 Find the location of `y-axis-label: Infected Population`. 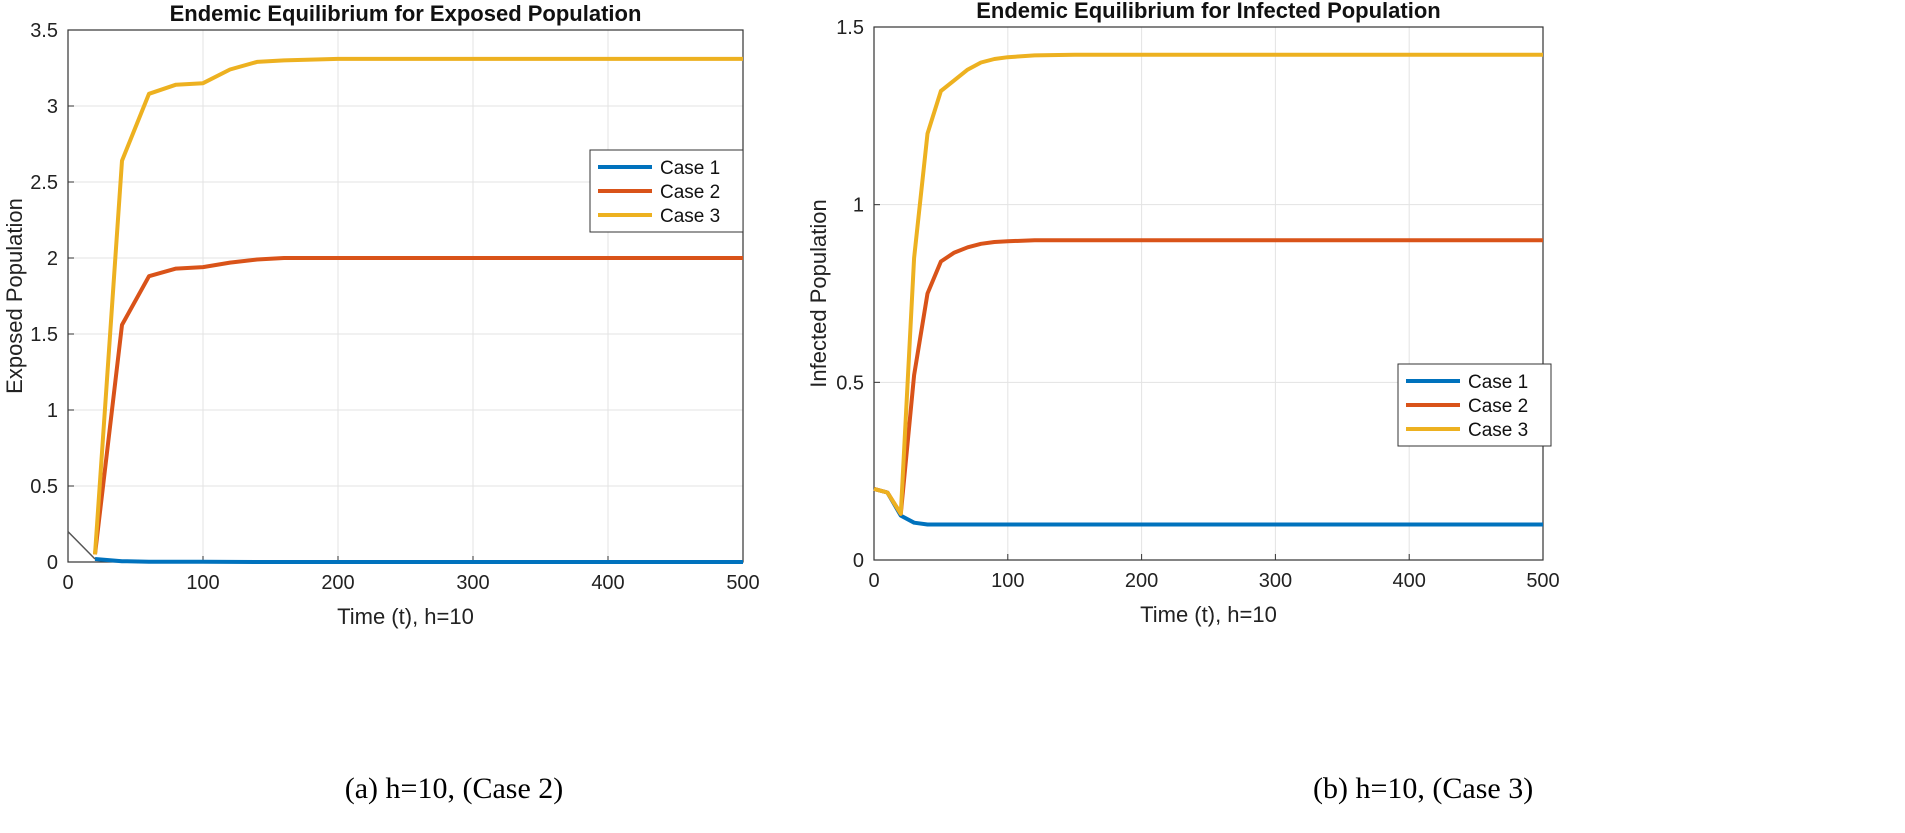

y-axis-label: Infected Population is located at coordinates (818, 293).